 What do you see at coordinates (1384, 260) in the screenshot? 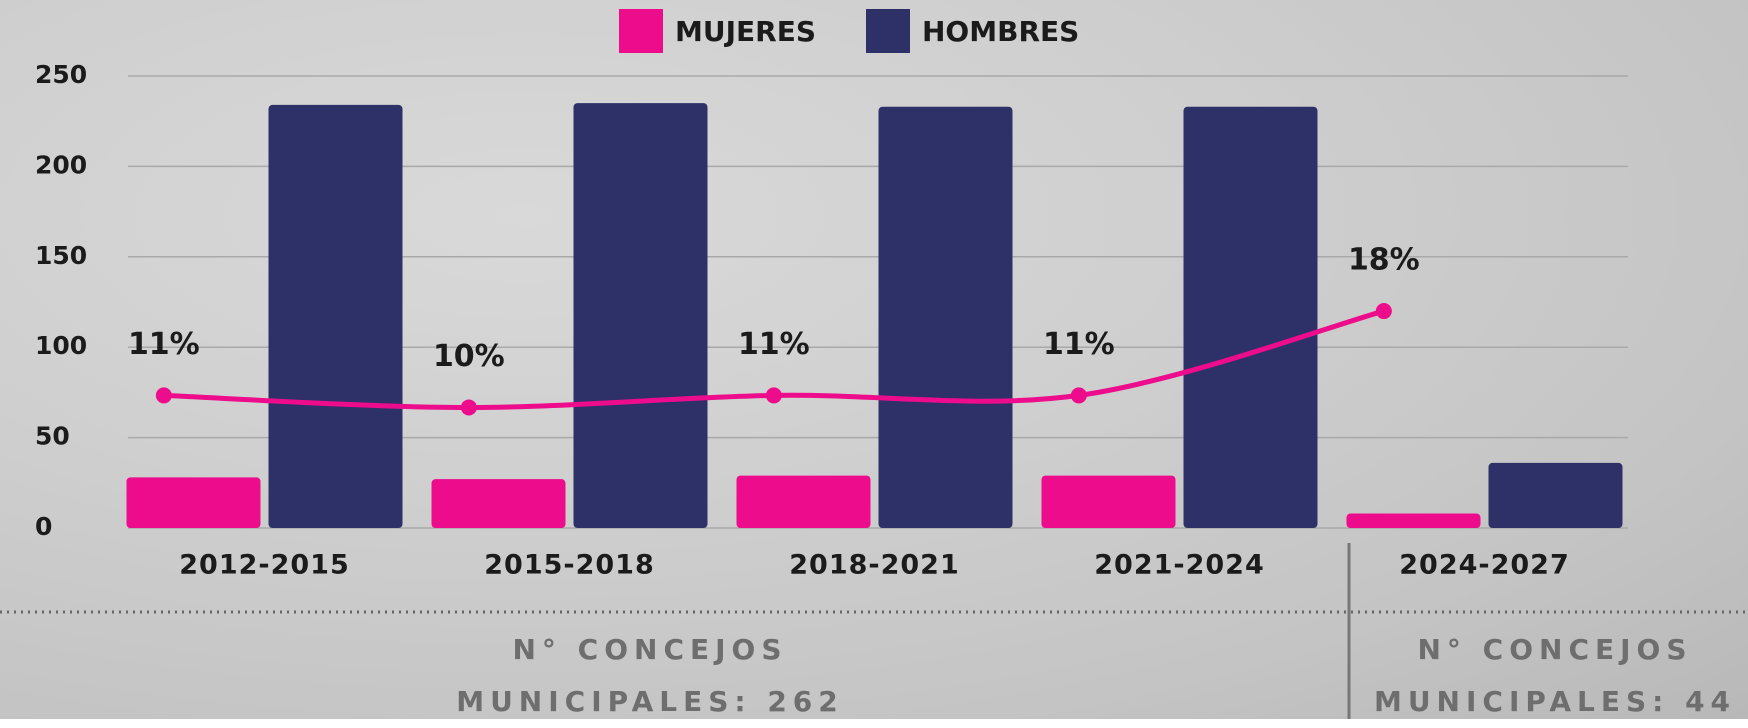
I see `data-label: 18%` at bounding box center [1384, 260].